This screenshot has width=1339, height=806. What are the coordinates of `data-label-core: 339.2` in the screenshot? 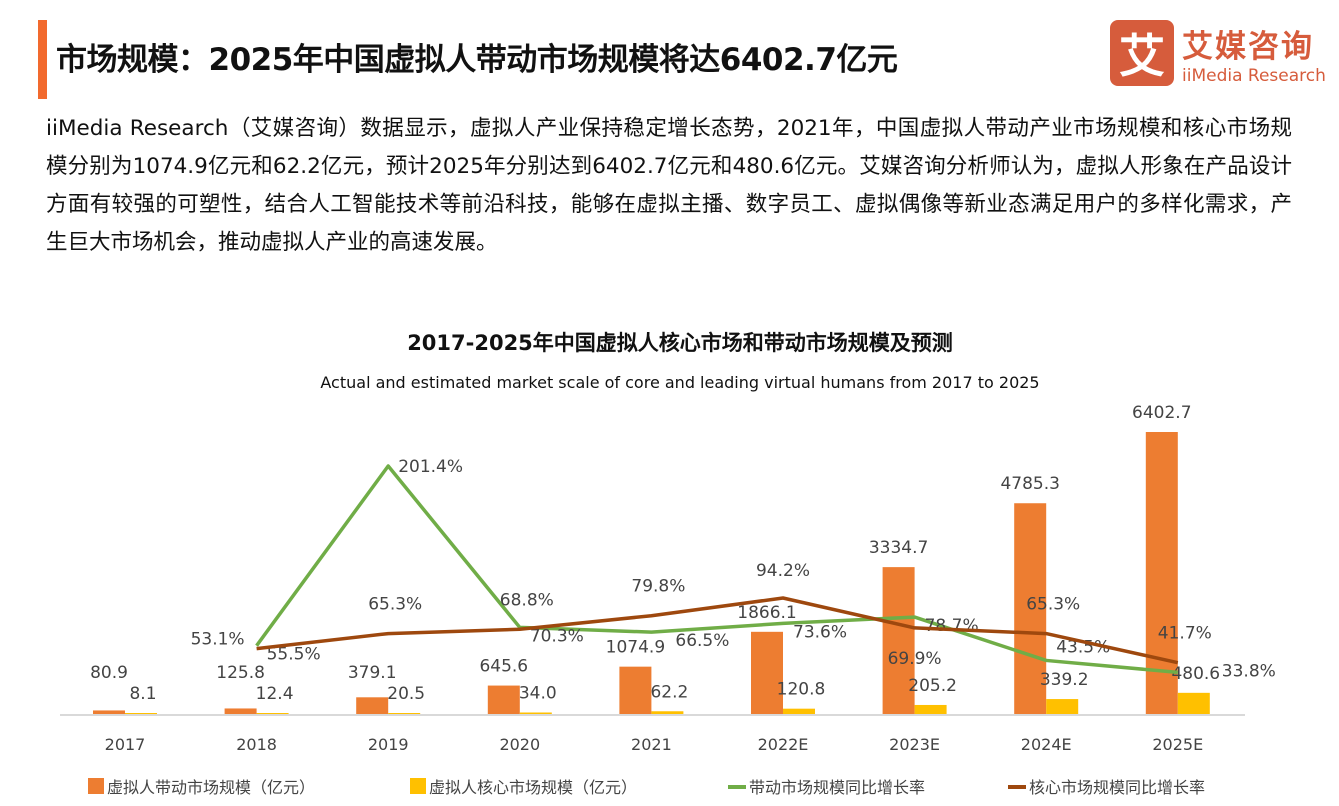 It's located at (1064, 680).